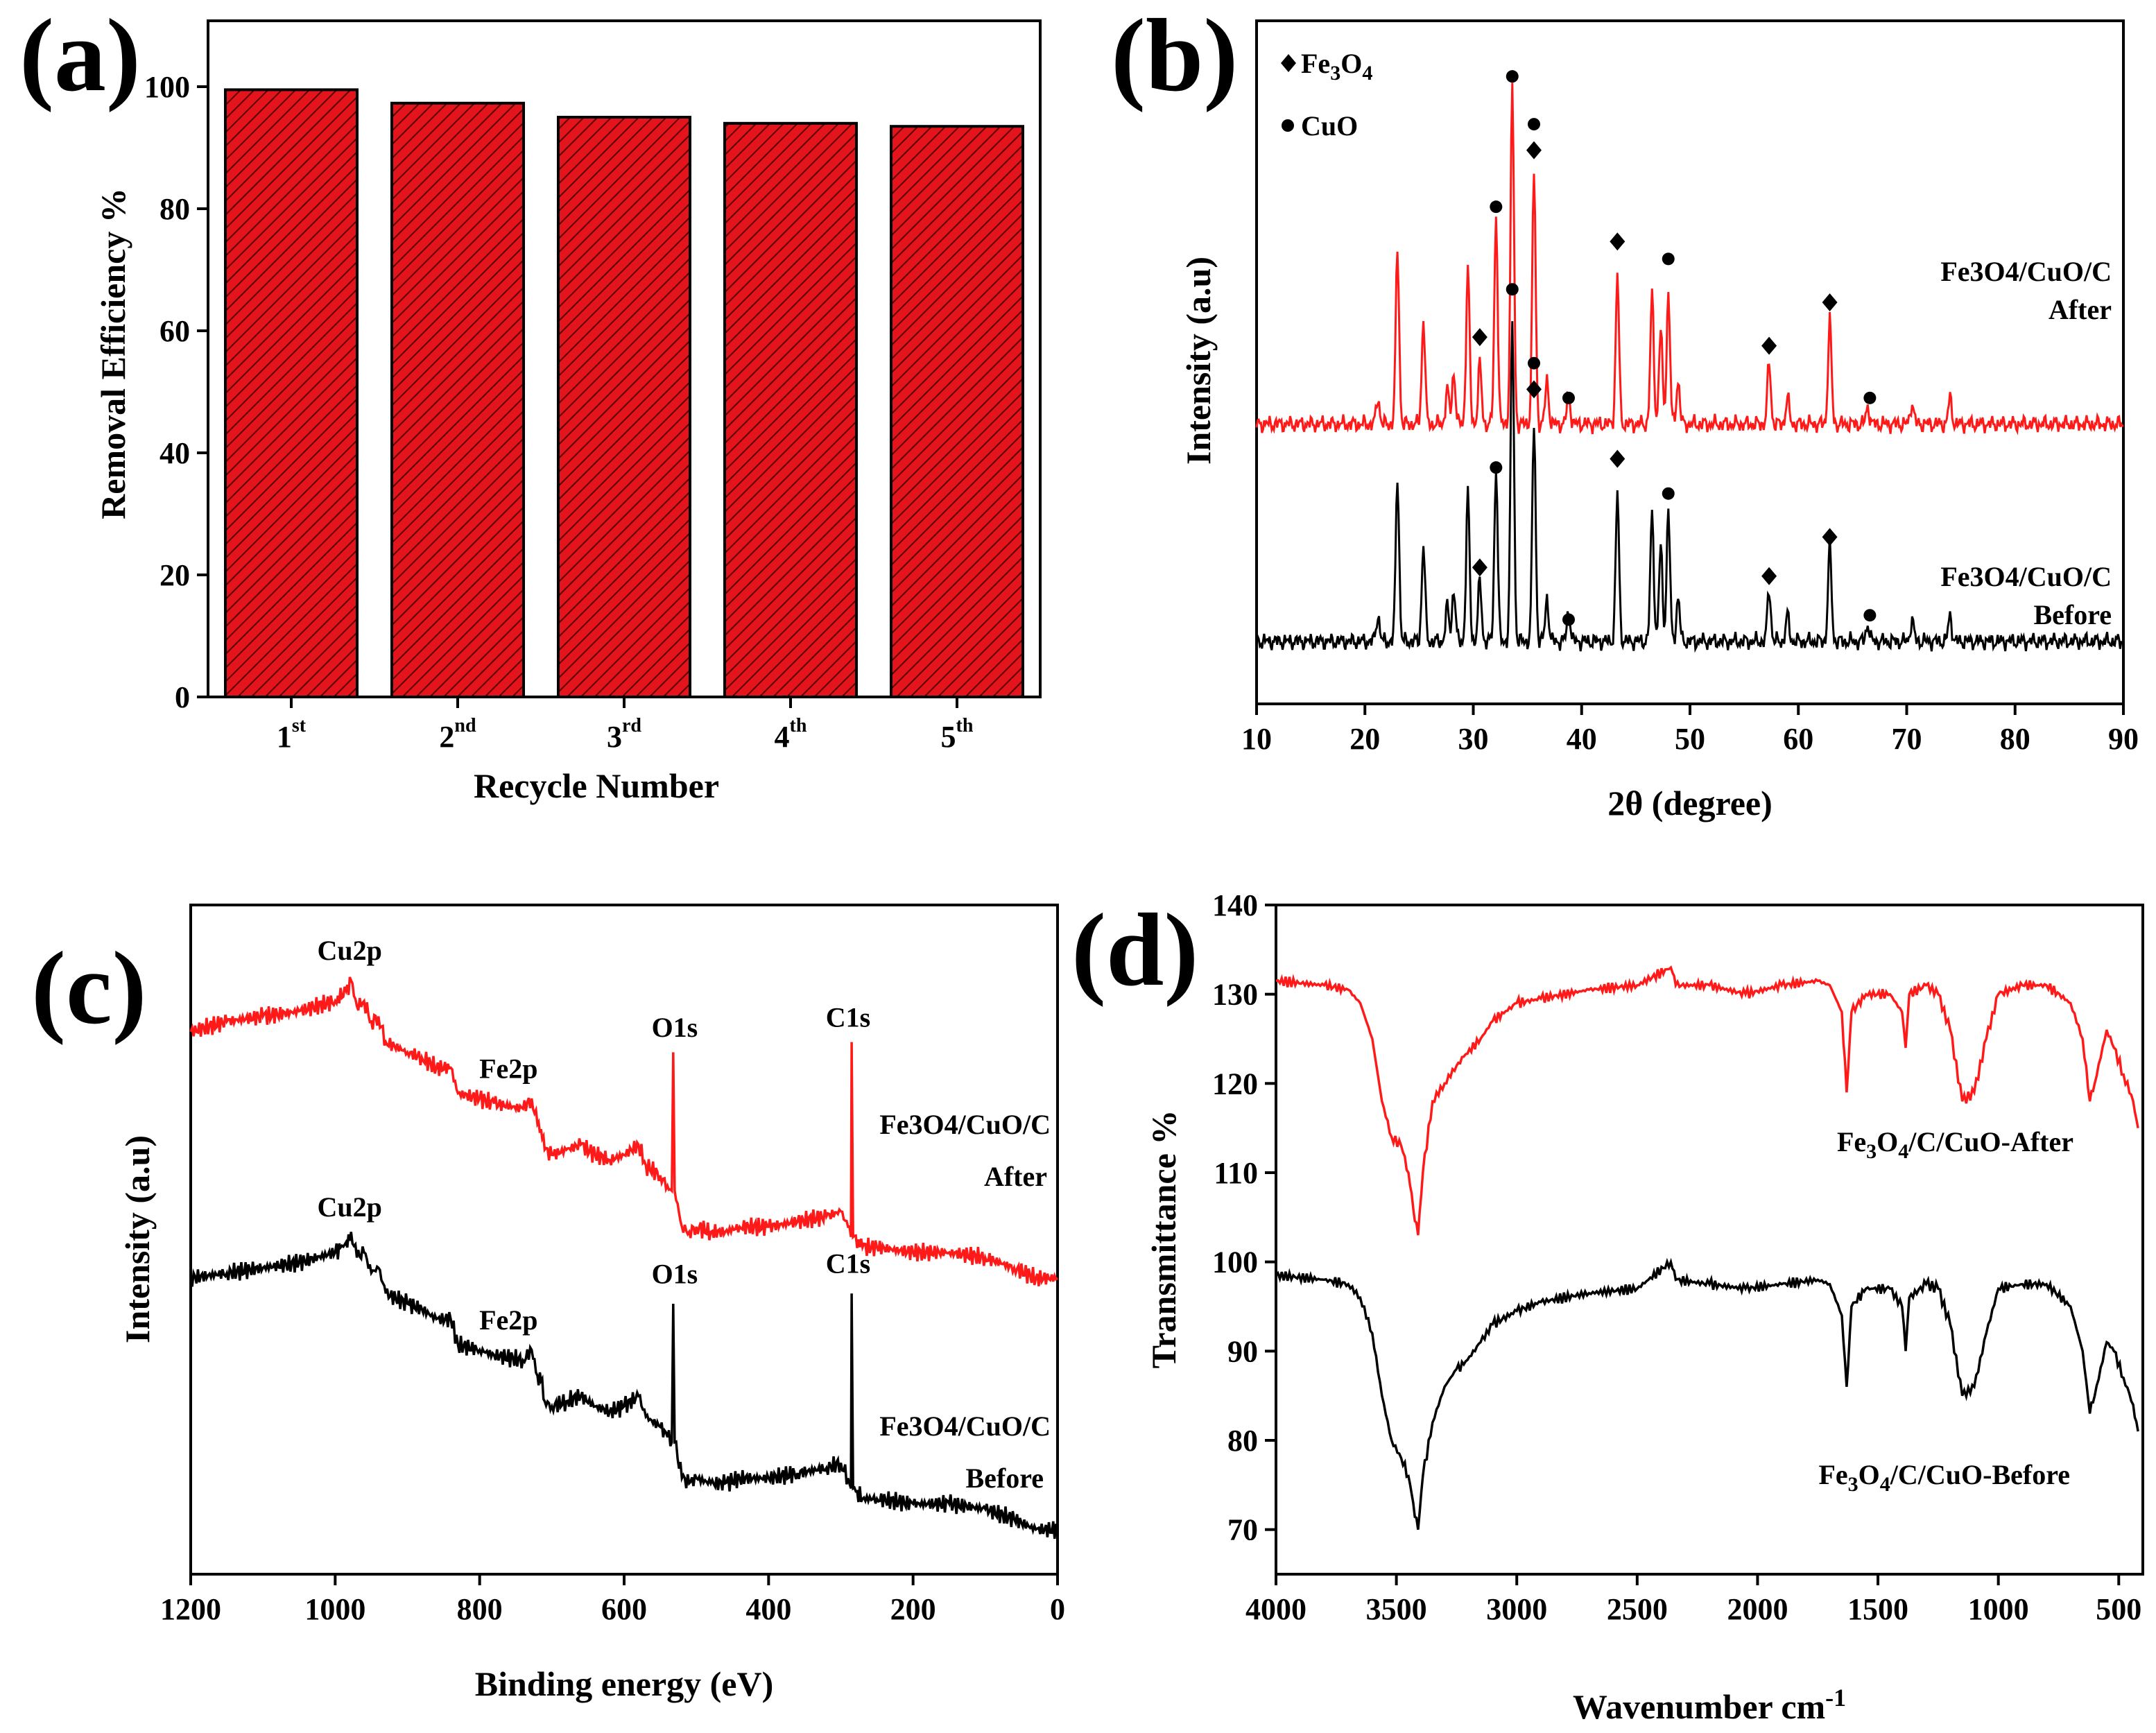 The width and height of the screenshot is (2156, 1733). Describe the element at coordinates (174, 575) in the screenshot. I see `panel-a-y-tick-label: 20` at that location.